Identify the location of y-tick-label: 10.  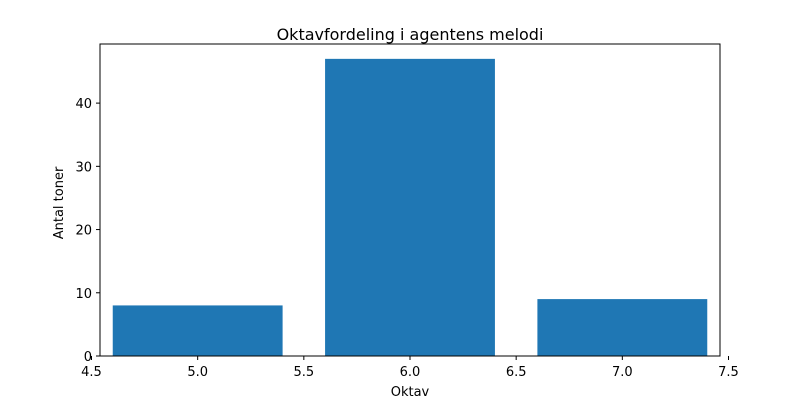
(83, 294).